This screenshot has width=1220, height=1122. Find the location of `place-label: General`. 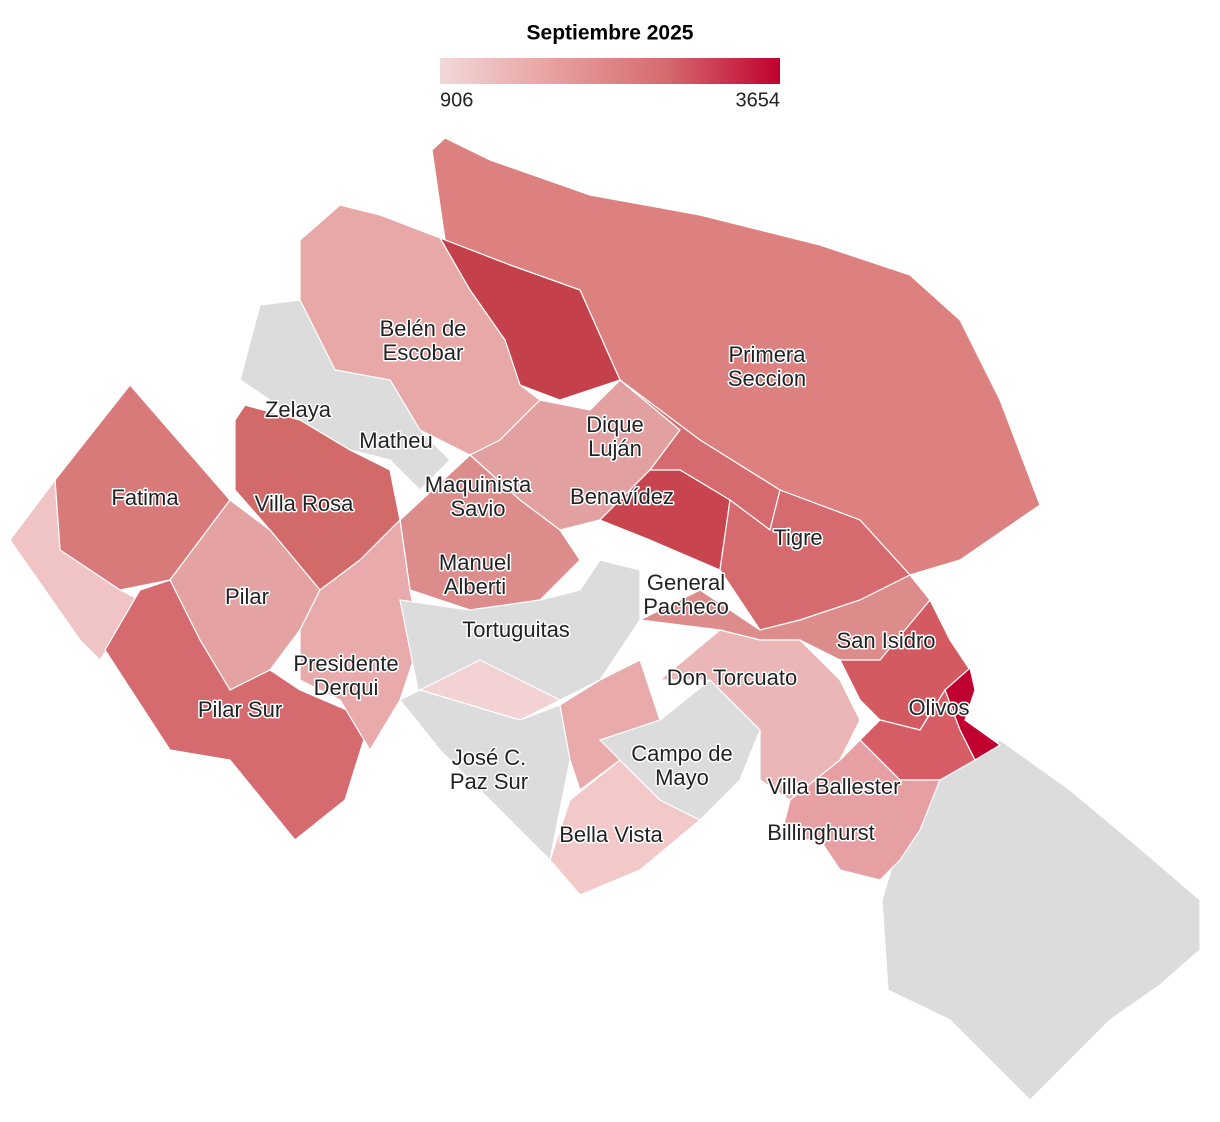

place-label: General is located at coordinates (686, 582).